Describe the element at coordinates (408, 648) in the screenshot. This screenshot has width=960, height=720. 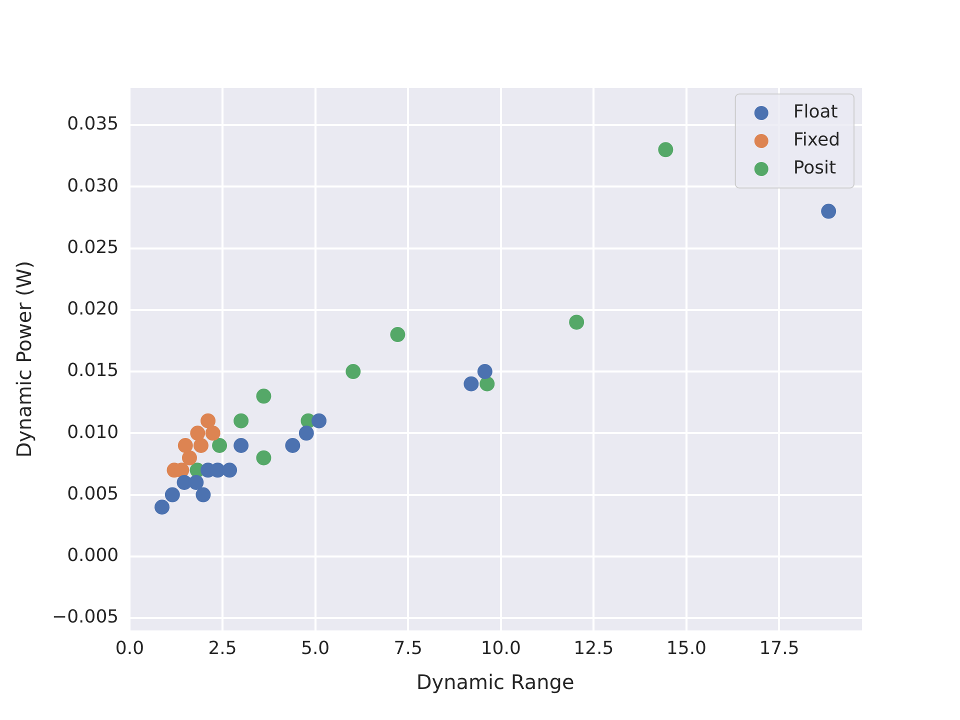
I see `x-tick-label: 7.5` at that location.